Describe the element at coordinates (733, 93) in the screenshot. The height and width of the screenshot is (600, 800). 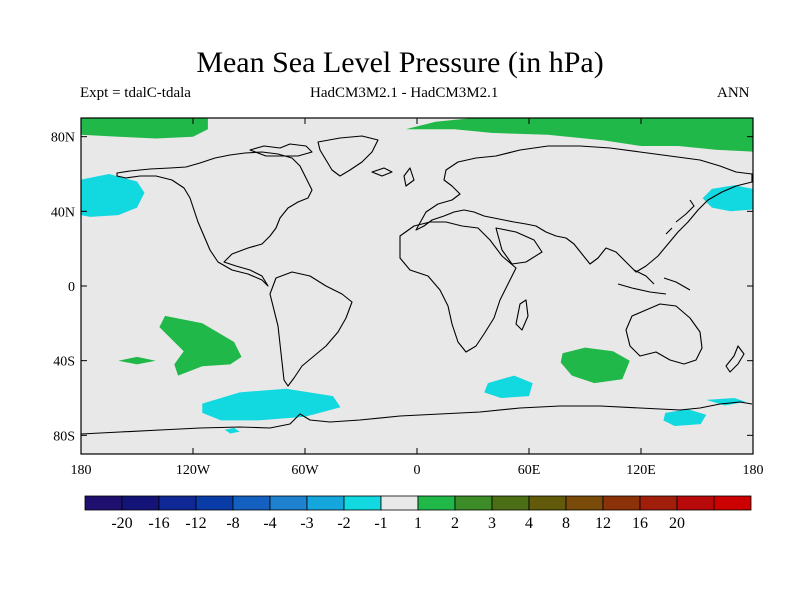
I see `season-label: ANN` at that location.